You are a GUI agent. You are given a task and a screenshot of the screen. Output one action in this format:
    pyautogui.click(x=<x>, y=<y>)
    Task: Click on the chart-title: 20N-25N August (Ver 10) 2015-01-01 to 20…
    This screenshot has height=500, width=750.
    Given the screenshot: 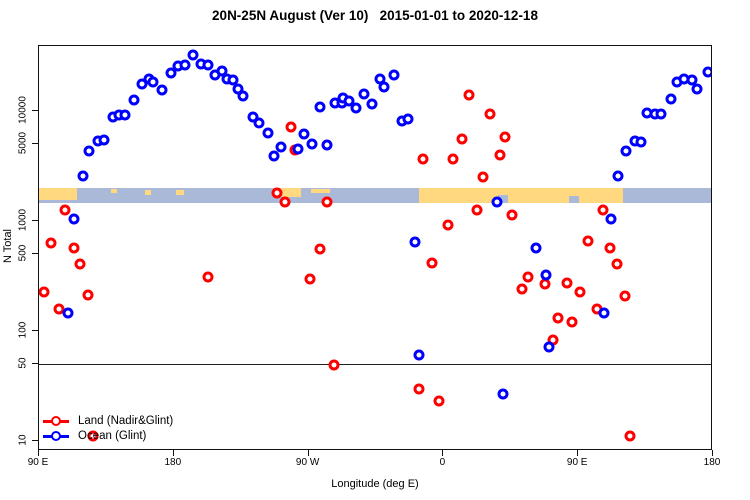 What is the action you would take?
    pyautogui.click(x=375, y=15)
    